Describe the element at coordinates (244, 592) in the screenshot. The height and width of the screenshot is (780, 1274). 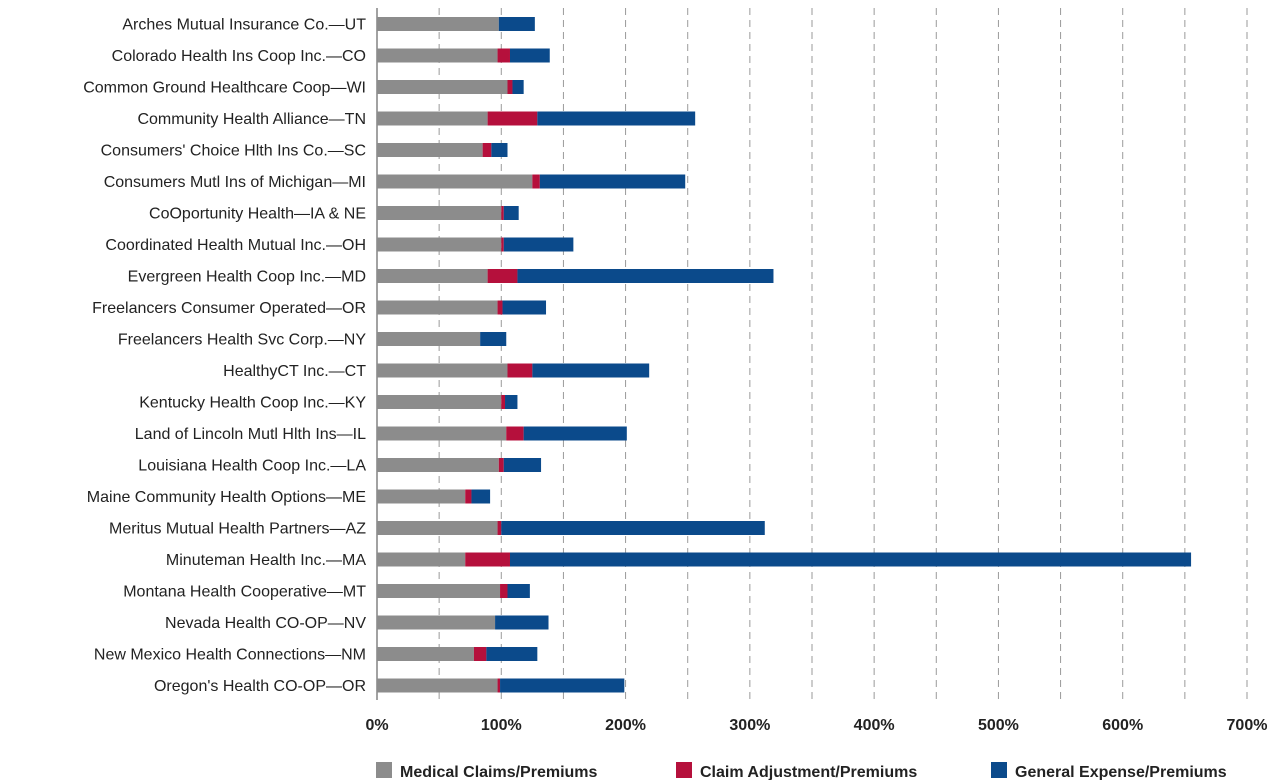
I see `category-label: Montana Health Cooperative—MT` at that location.